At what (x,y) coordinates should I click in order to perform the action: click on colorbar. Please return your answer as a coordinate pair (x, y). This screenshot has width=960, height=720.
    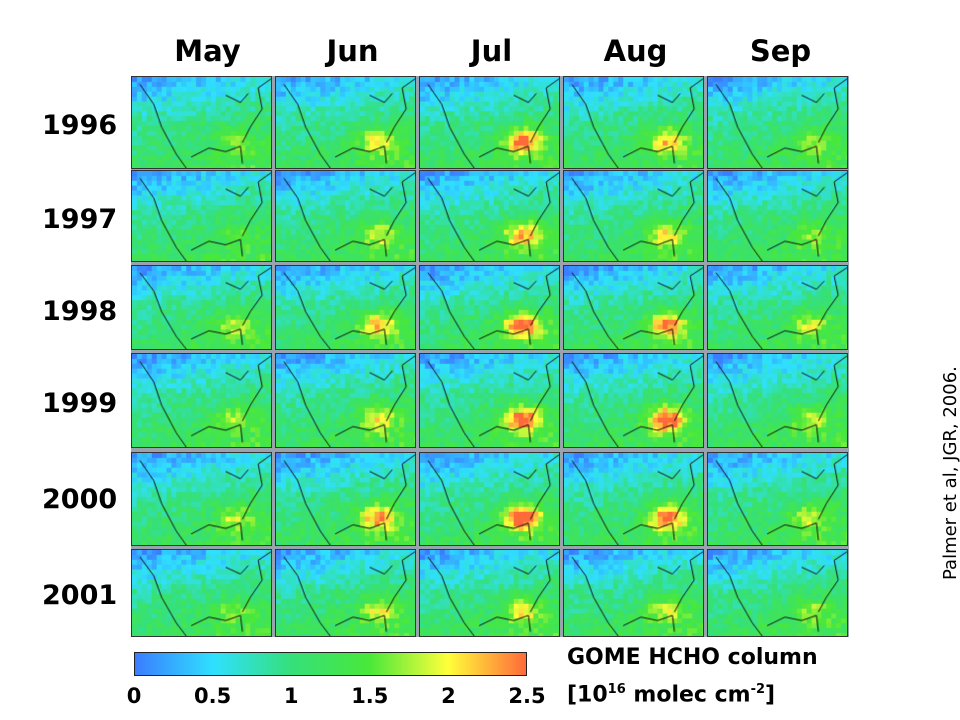
    Looking at the image, I should click on (330, 664).